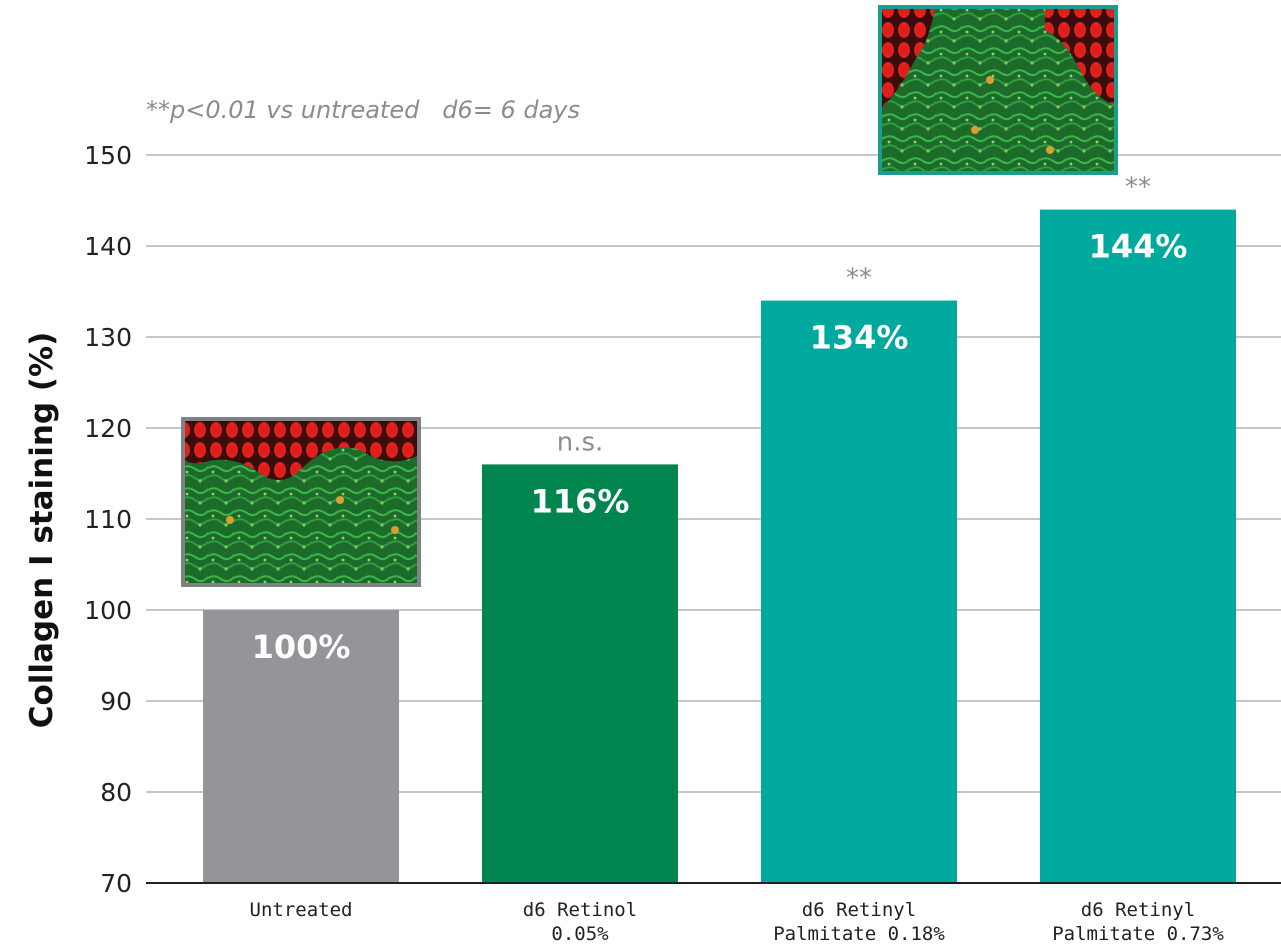  I want to click on y-tick-label: 80, so click(116, 792).